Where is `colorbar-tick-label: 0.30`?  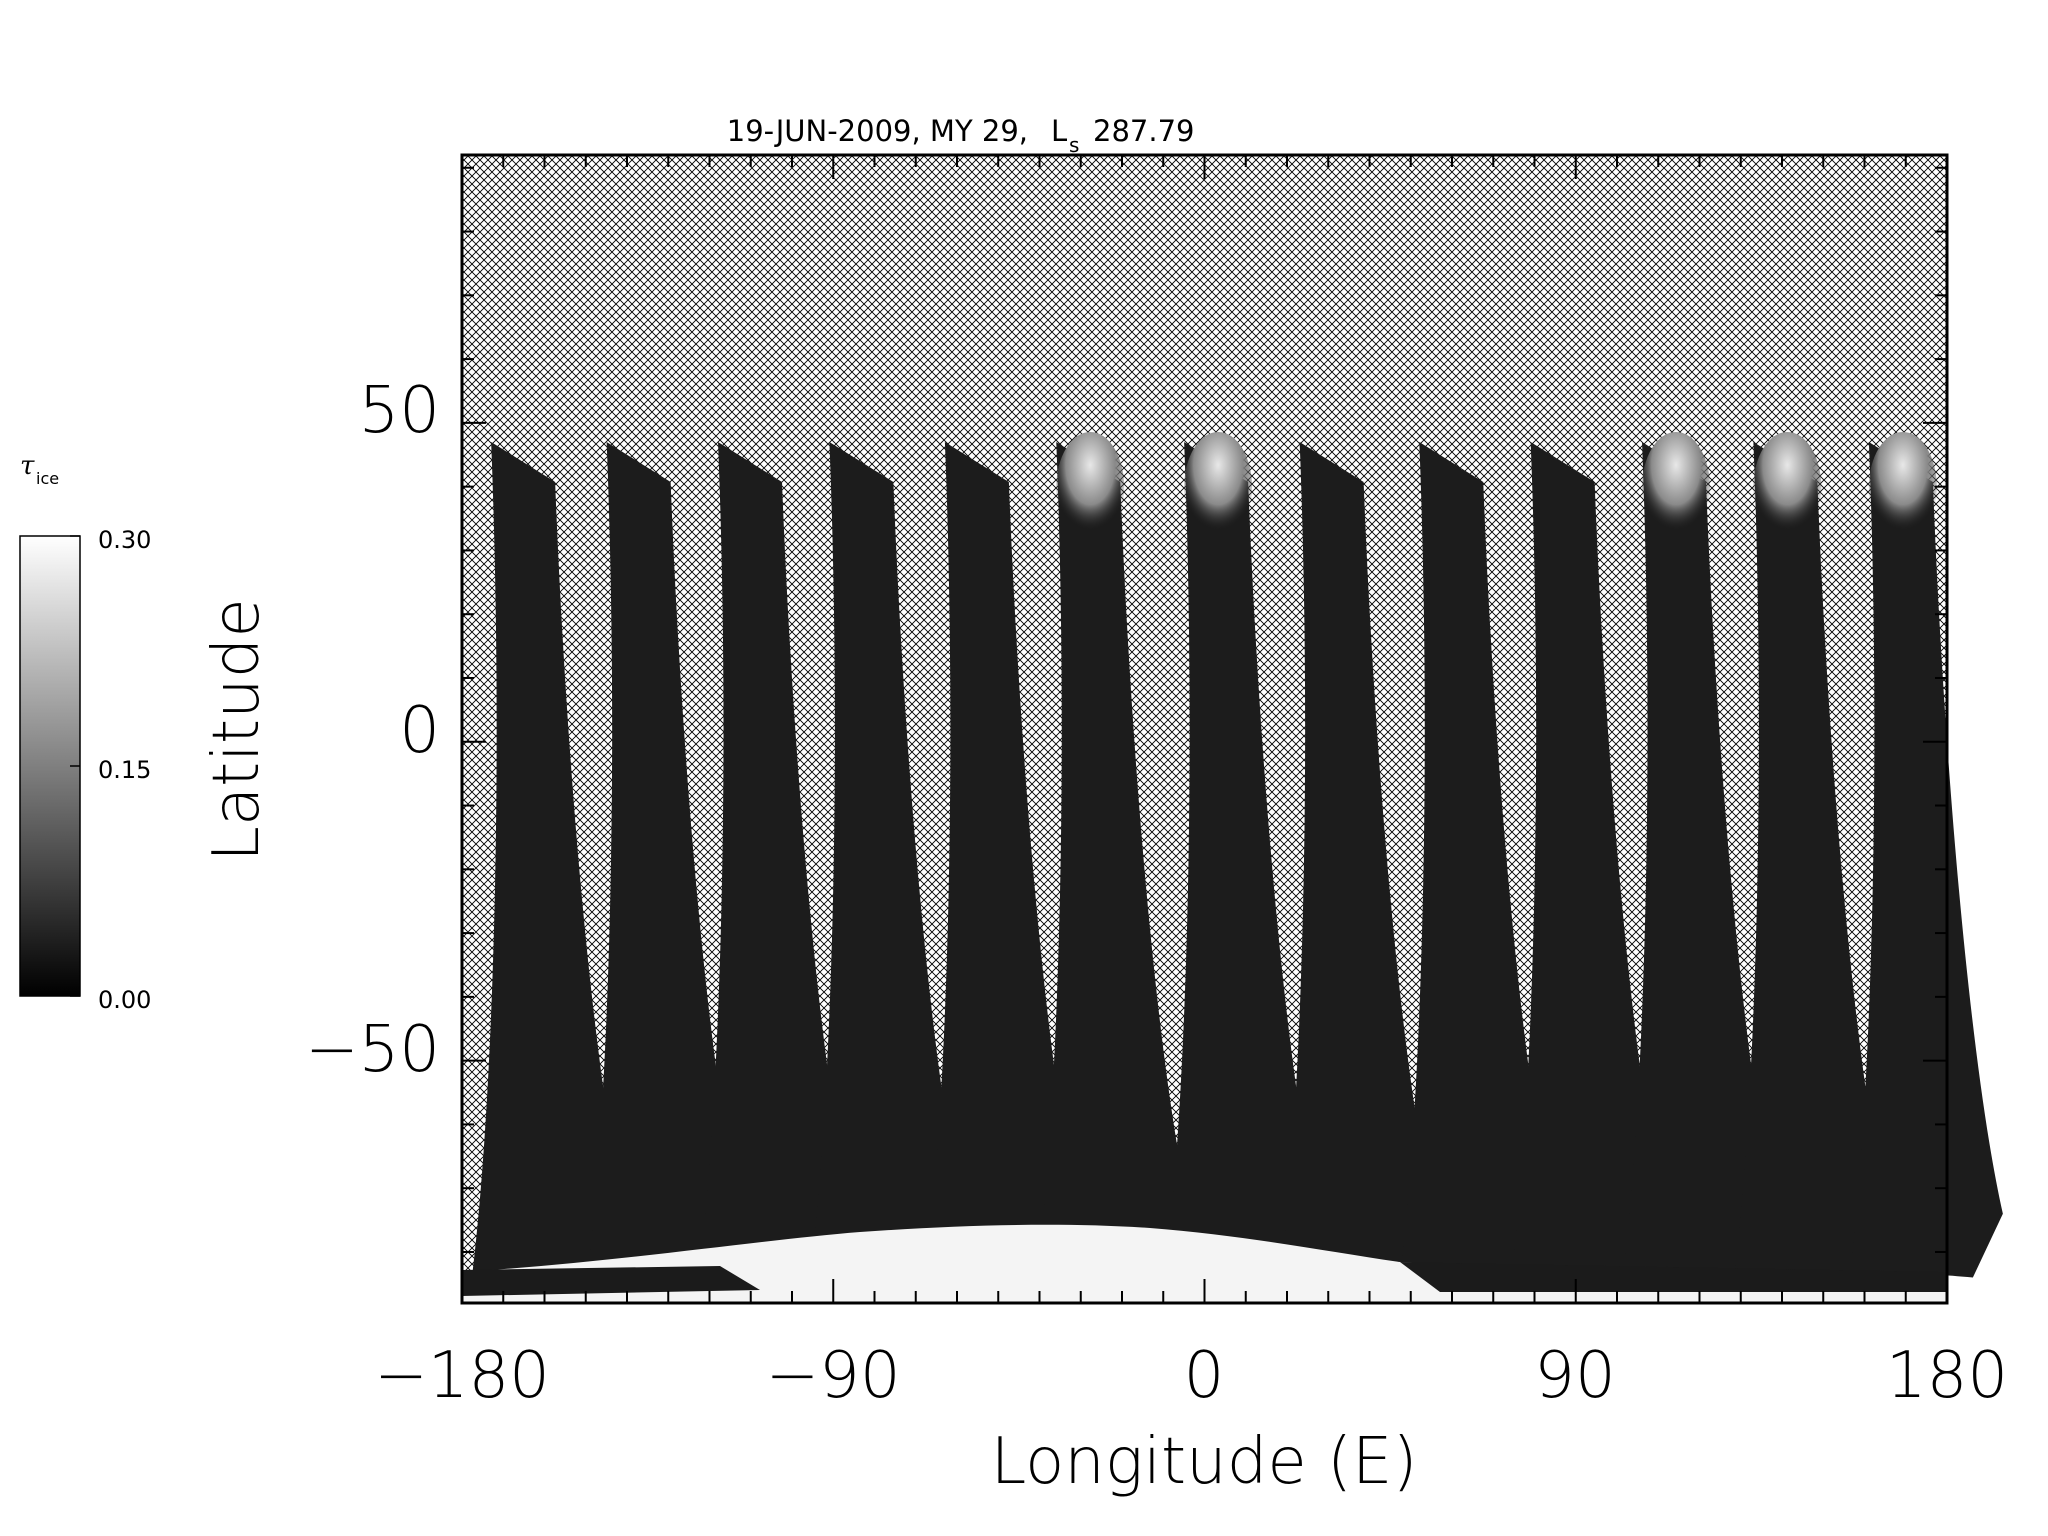
colorbar-tick-label: 0.30 is located at coordinates (124, 540).